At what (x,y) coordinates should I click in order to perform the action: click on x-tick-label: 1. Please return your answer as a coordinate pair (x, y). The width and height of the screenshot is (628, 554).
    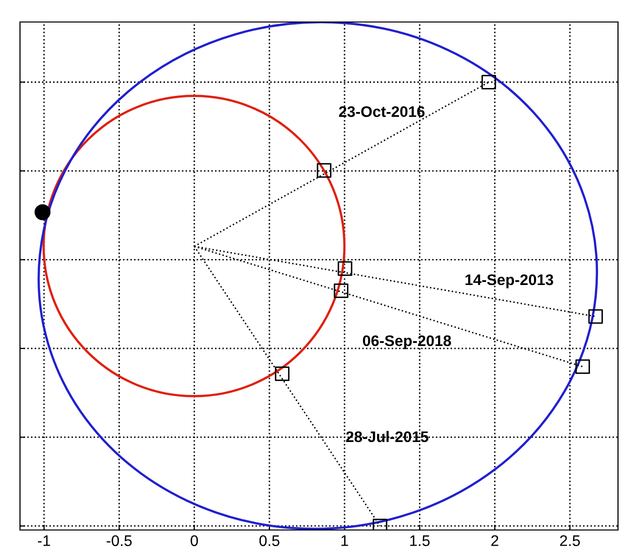
    Looking at the image, I should click on (344, 540).